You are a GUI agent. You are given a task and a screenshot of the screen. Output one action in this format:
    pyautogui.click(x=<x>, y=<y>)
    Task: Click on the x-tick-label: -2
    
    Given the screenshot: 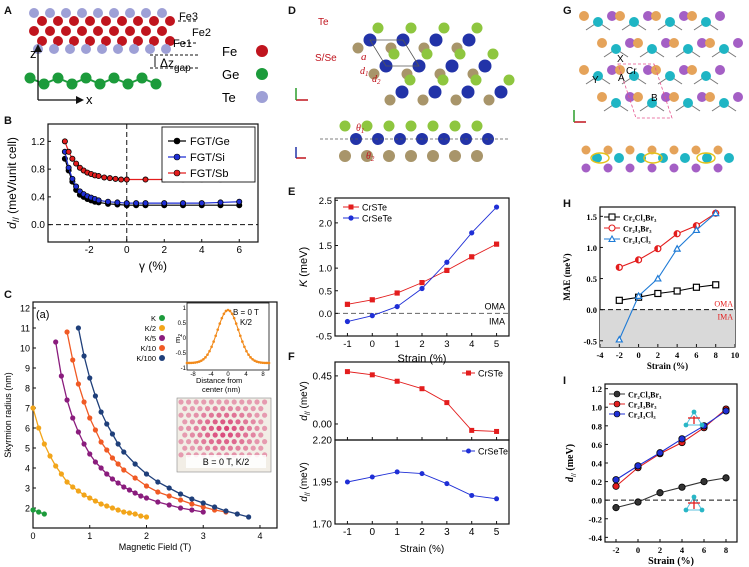 What is the action you would take?
    pyautogui.click(x=615, y=550)
    